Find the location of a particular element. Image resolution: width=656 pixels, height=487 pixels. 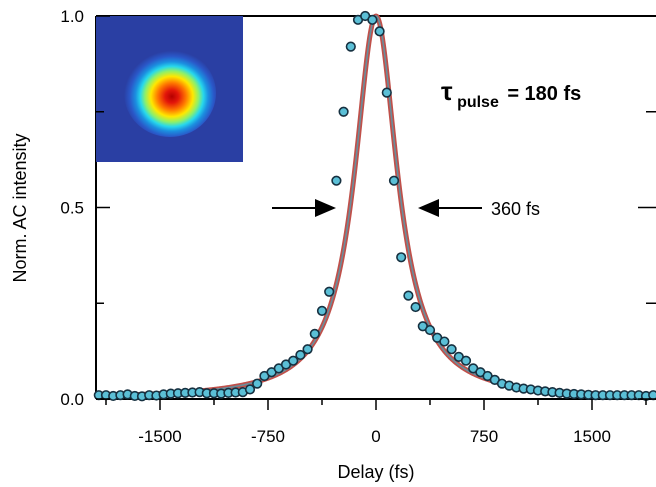

x-axis-title: Delay (fs) is located at coordinates (375, 472).